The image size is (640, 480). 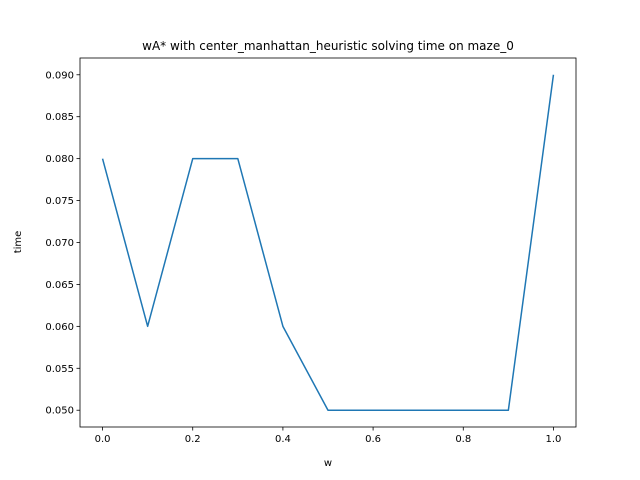 I want to click on y-tick-label: 0.060, so click(x=59, y=327).